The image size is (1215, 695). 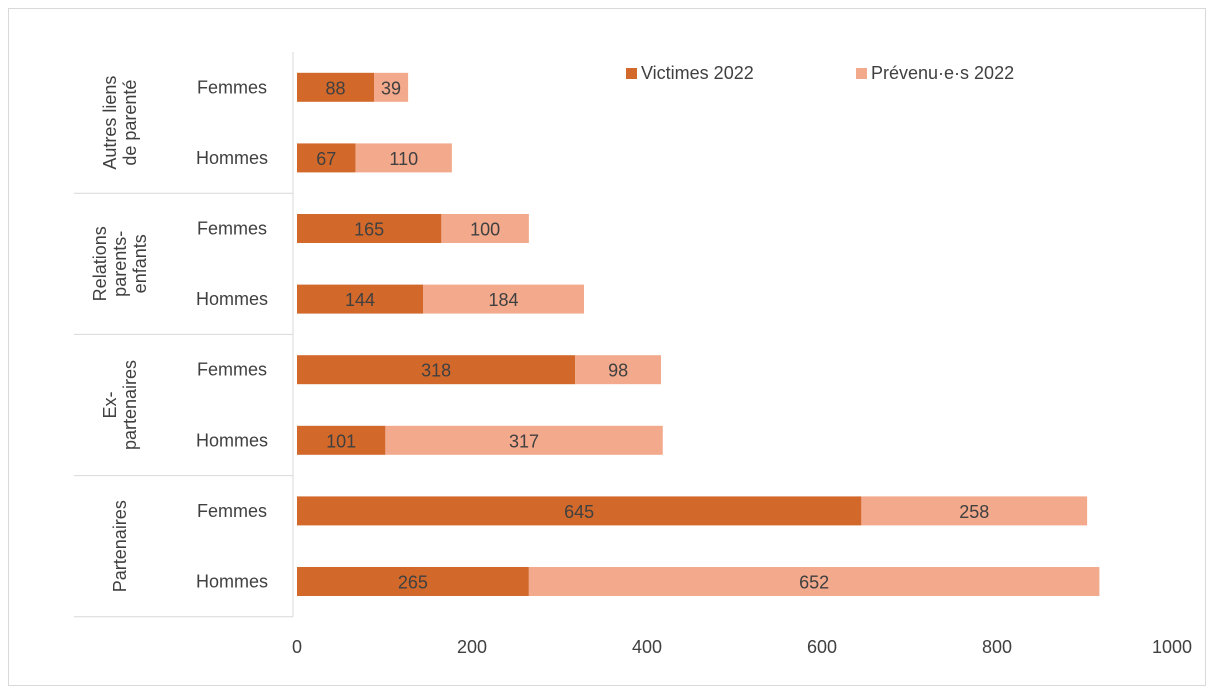 What do you see at coordinates (297, 647) in the screenshot?
I see `x-tick-label: 0` at bounding box center [297, 647].